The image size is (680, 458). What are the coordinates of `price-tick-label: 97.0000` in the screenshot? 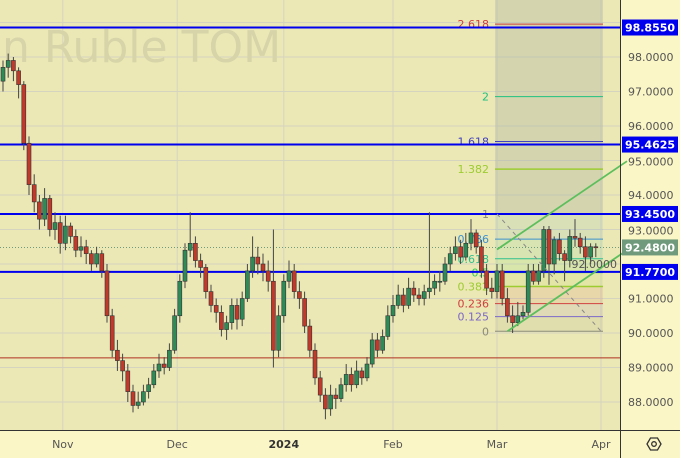 It's located at (651, 92).